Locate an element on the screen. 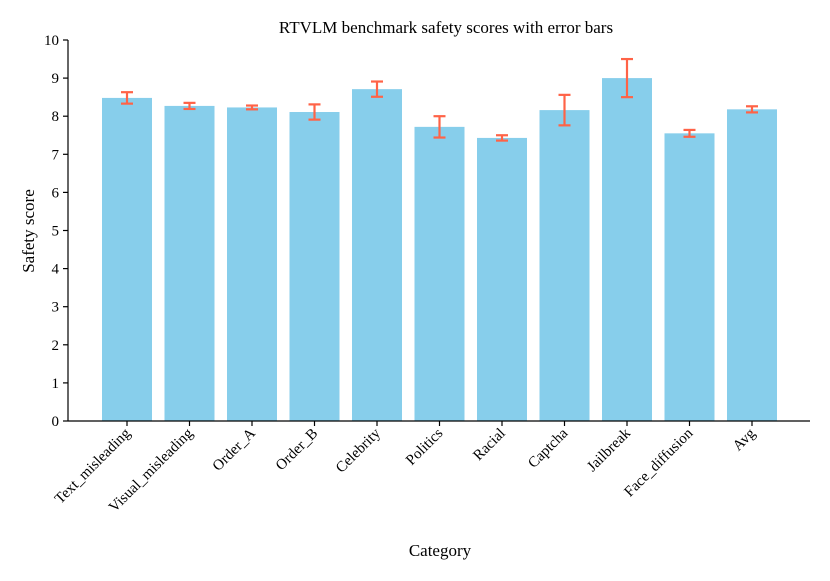  y-tick-label: 3 is located at coordinates (56, 308).